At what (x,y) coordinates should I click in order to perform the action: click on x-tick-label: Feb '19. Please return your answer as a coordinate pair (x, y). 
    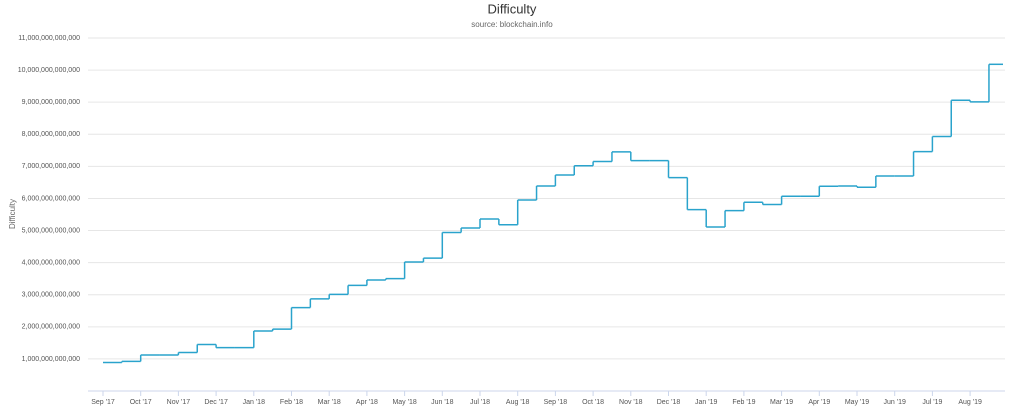
    Looking at the image, I should click on (743, 402).